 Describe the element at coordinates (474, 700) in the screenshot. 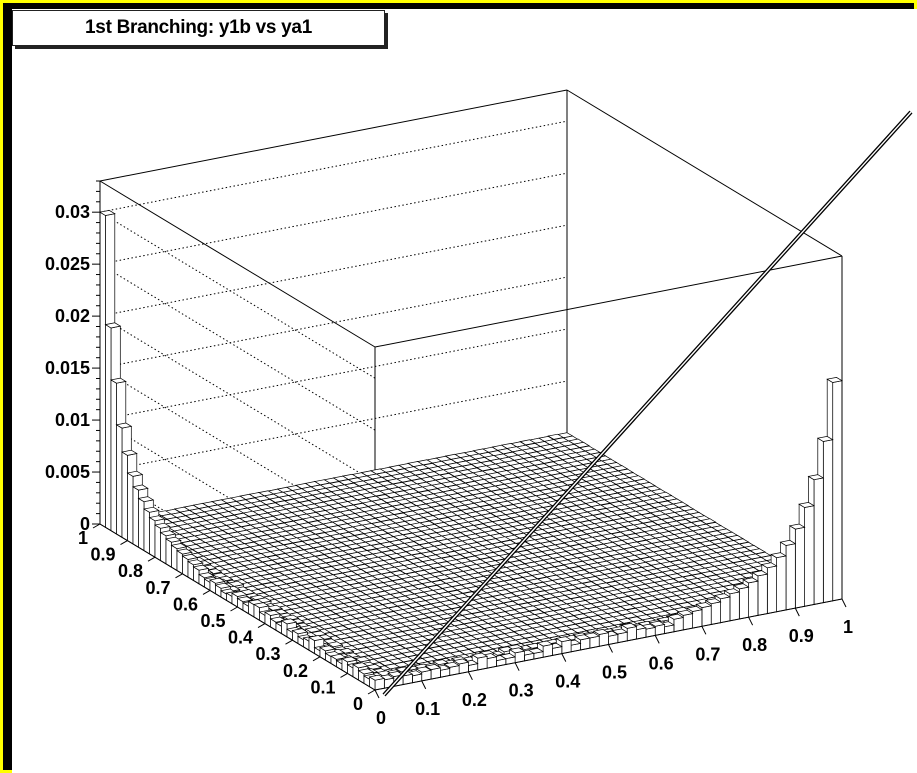

I see `x-tick-label-2: 0.2` at that location.